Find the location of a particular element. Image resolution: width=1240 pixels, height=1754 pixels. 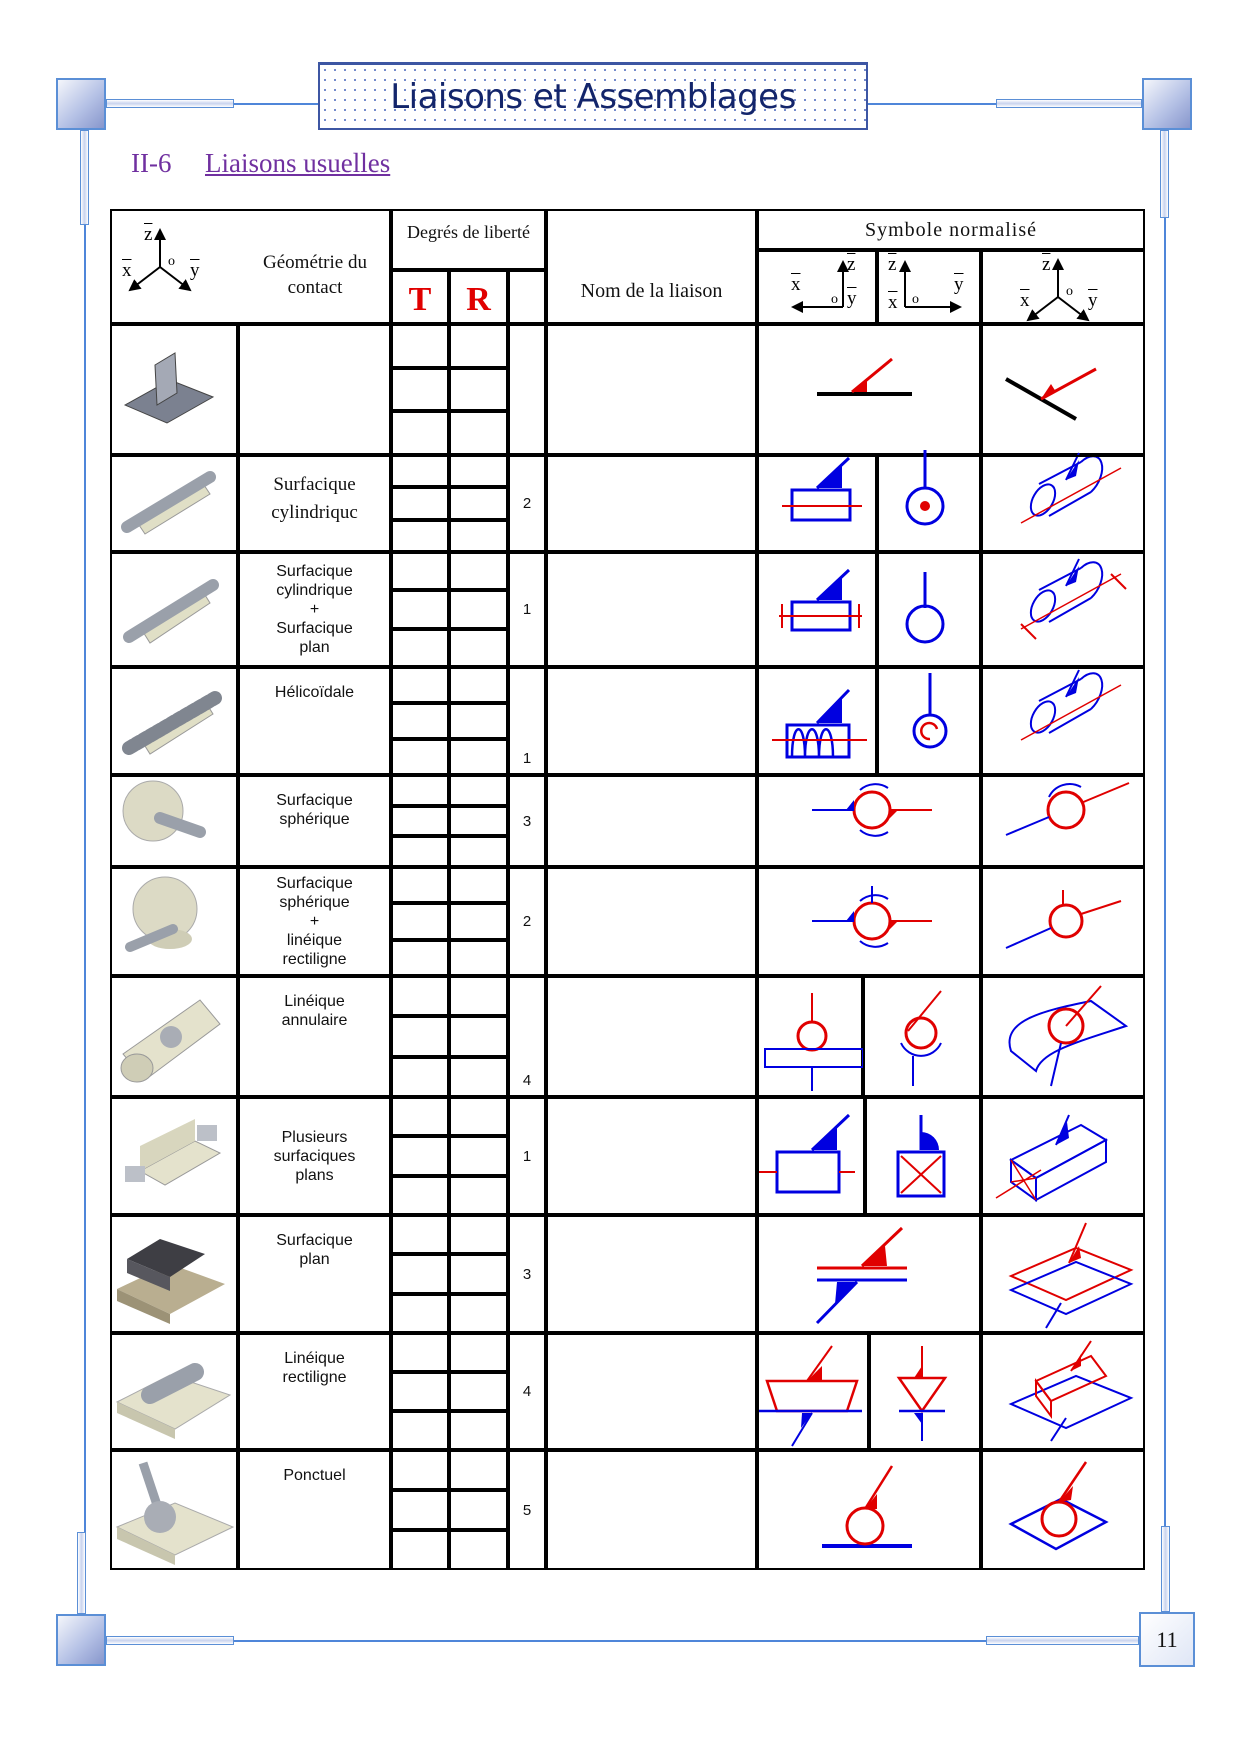

dof-total: 2 is located at coordinates (527, 921).